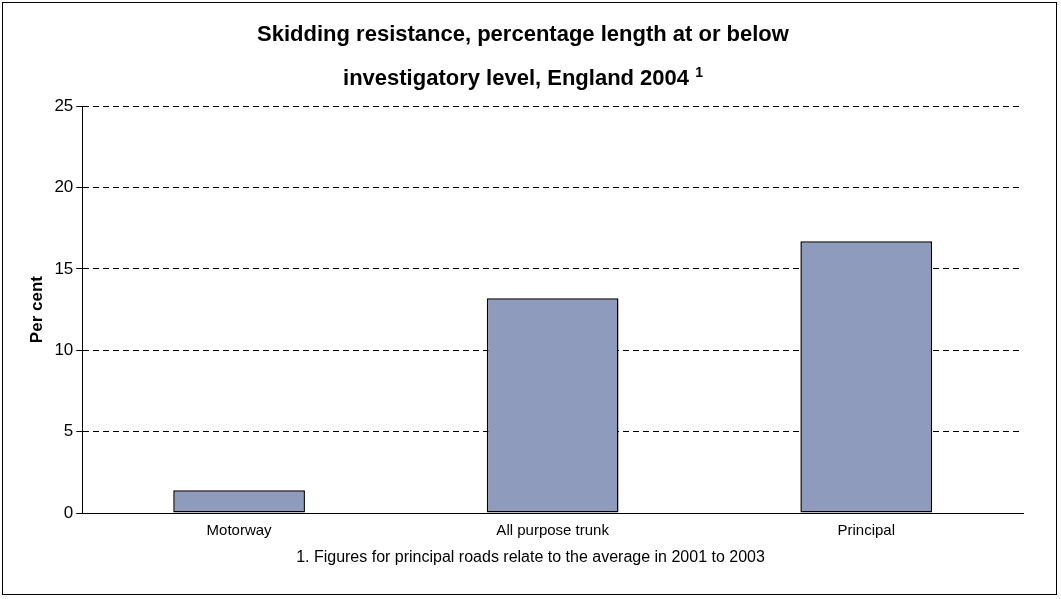 This screenshot has width=1061, height=599. Describe the element at coordinates (64, 268) in the screenshot. I see `y-tick-label: 15` at that location.